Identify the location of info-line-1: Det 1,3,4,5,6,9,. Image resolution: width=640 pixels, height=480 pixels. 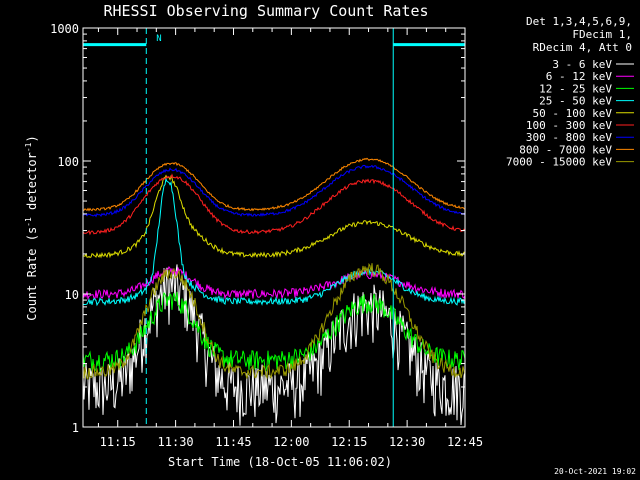
(579, 21).